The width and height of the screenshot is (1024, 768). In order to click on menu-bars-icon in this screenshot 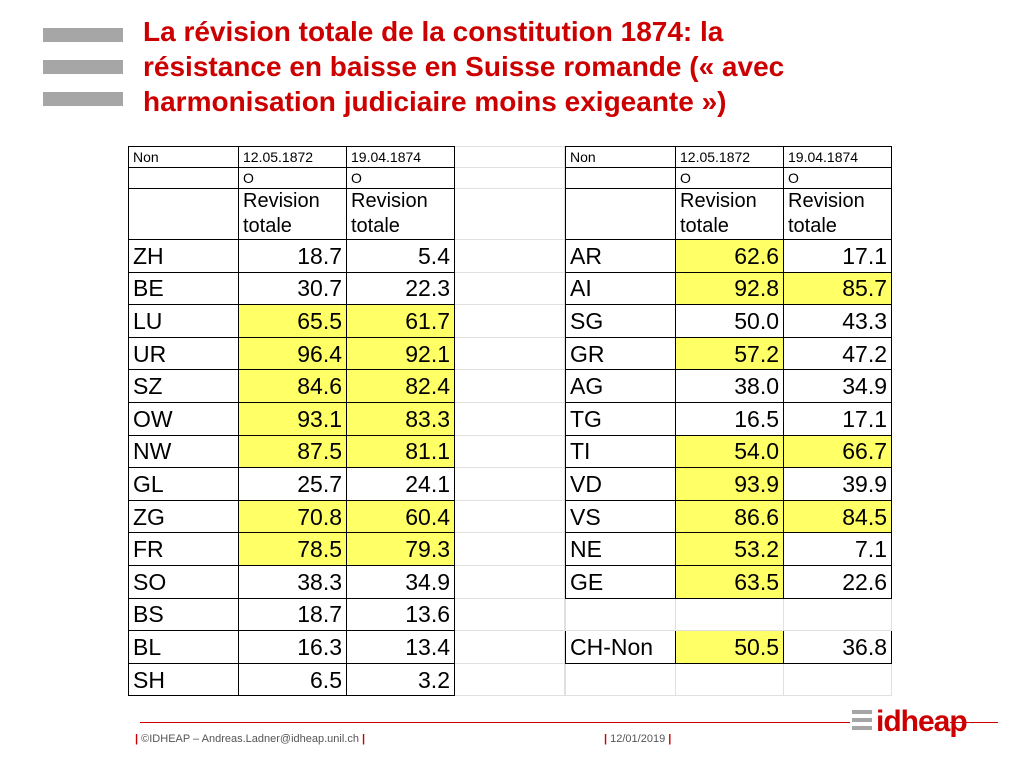, I will do `click(83, 76)`.